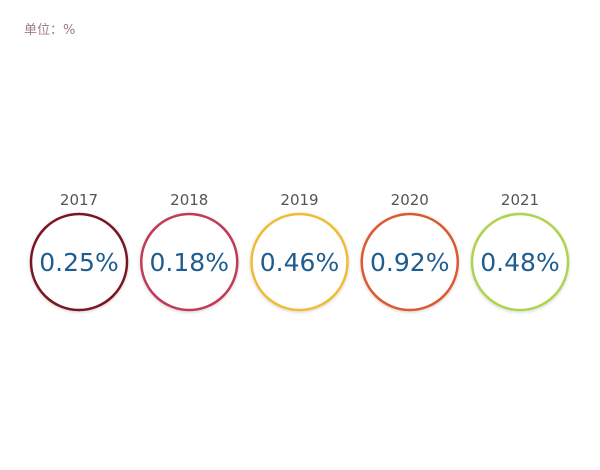  I want to click on value-label: 0.92%, so click(409, 262).